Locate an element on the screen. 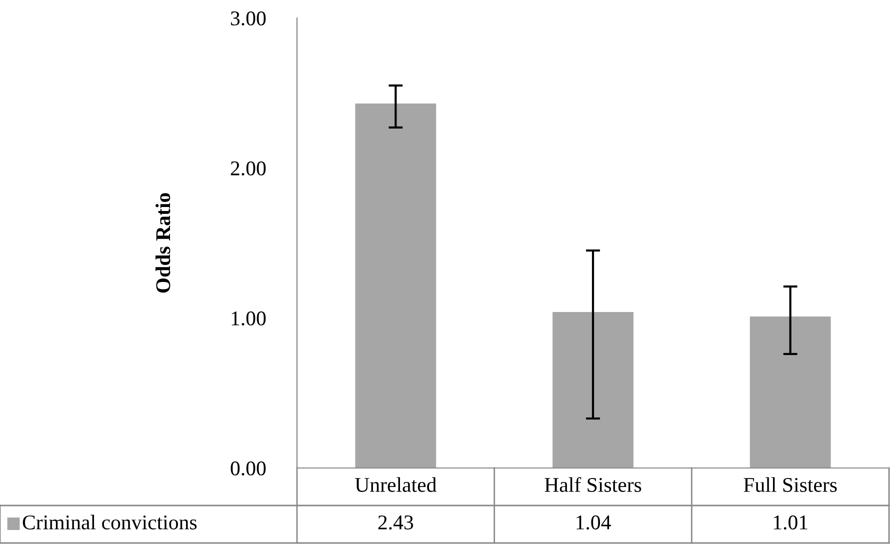  data-label: 1.01 is located at coordinates (791, 522).